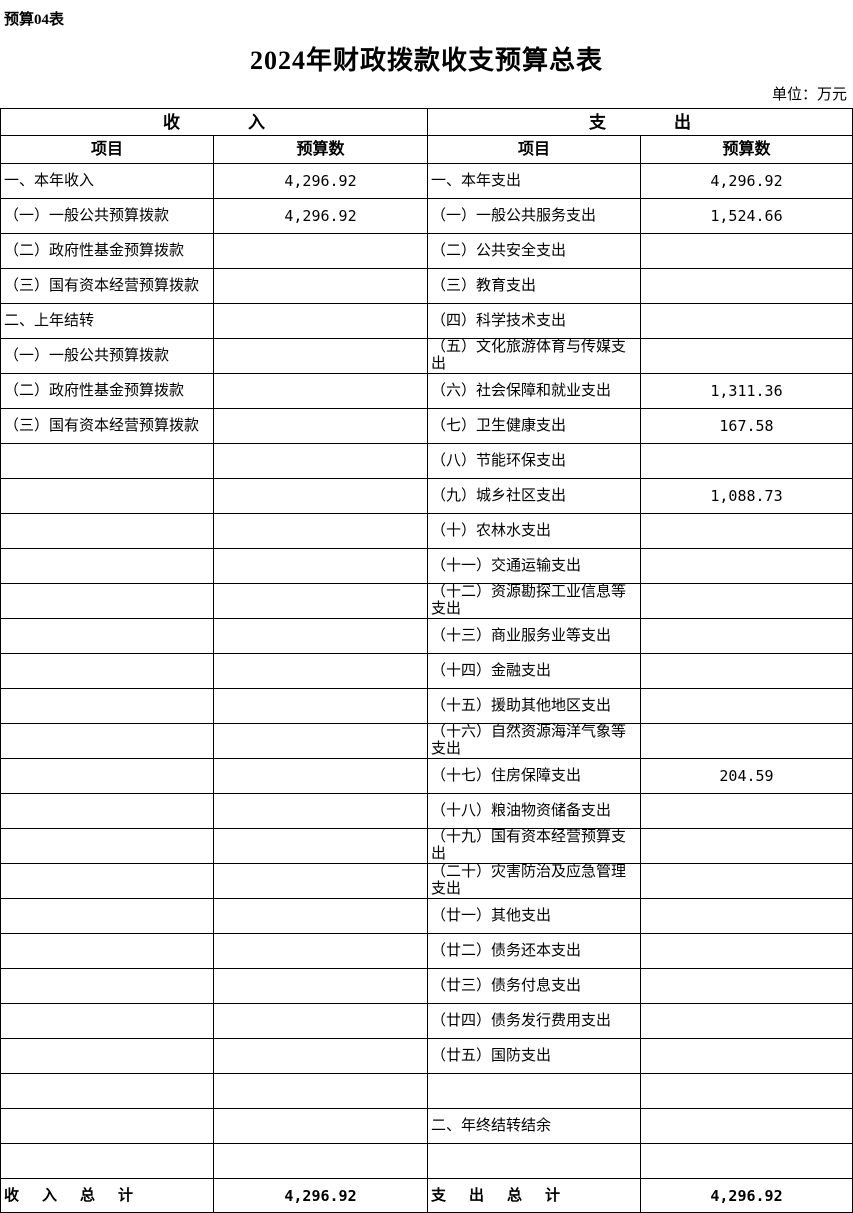  I want to click on revenue-item-cell: （一）一般公共预算拨款, so click(107, 216).